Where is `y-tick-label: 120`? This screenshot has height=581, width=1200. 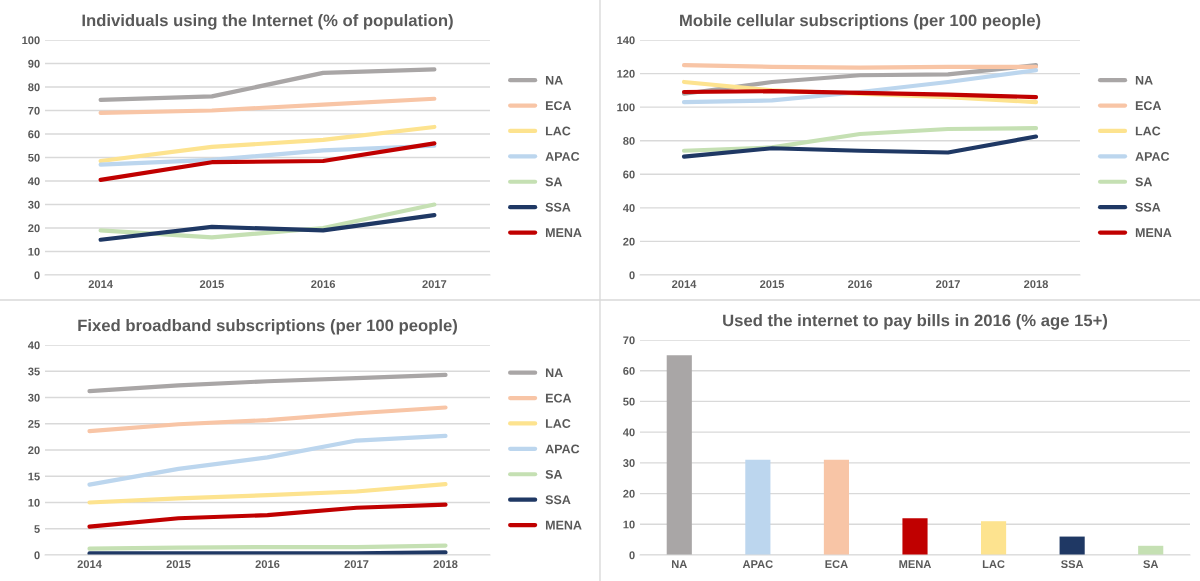
y-tick-label: 120 is located at coordinates (626, 73).